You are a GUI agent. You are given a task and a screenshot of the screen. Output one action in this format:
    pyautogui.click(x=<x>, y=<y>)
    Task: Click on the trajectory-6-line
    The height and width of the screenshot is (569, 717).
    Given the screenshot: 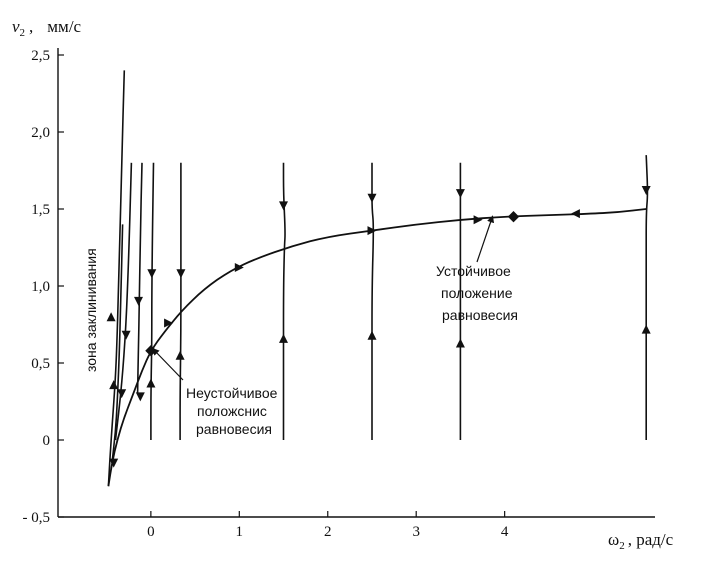 What is the action you would take?
    pyautogui.click(x=284, y=301)
    